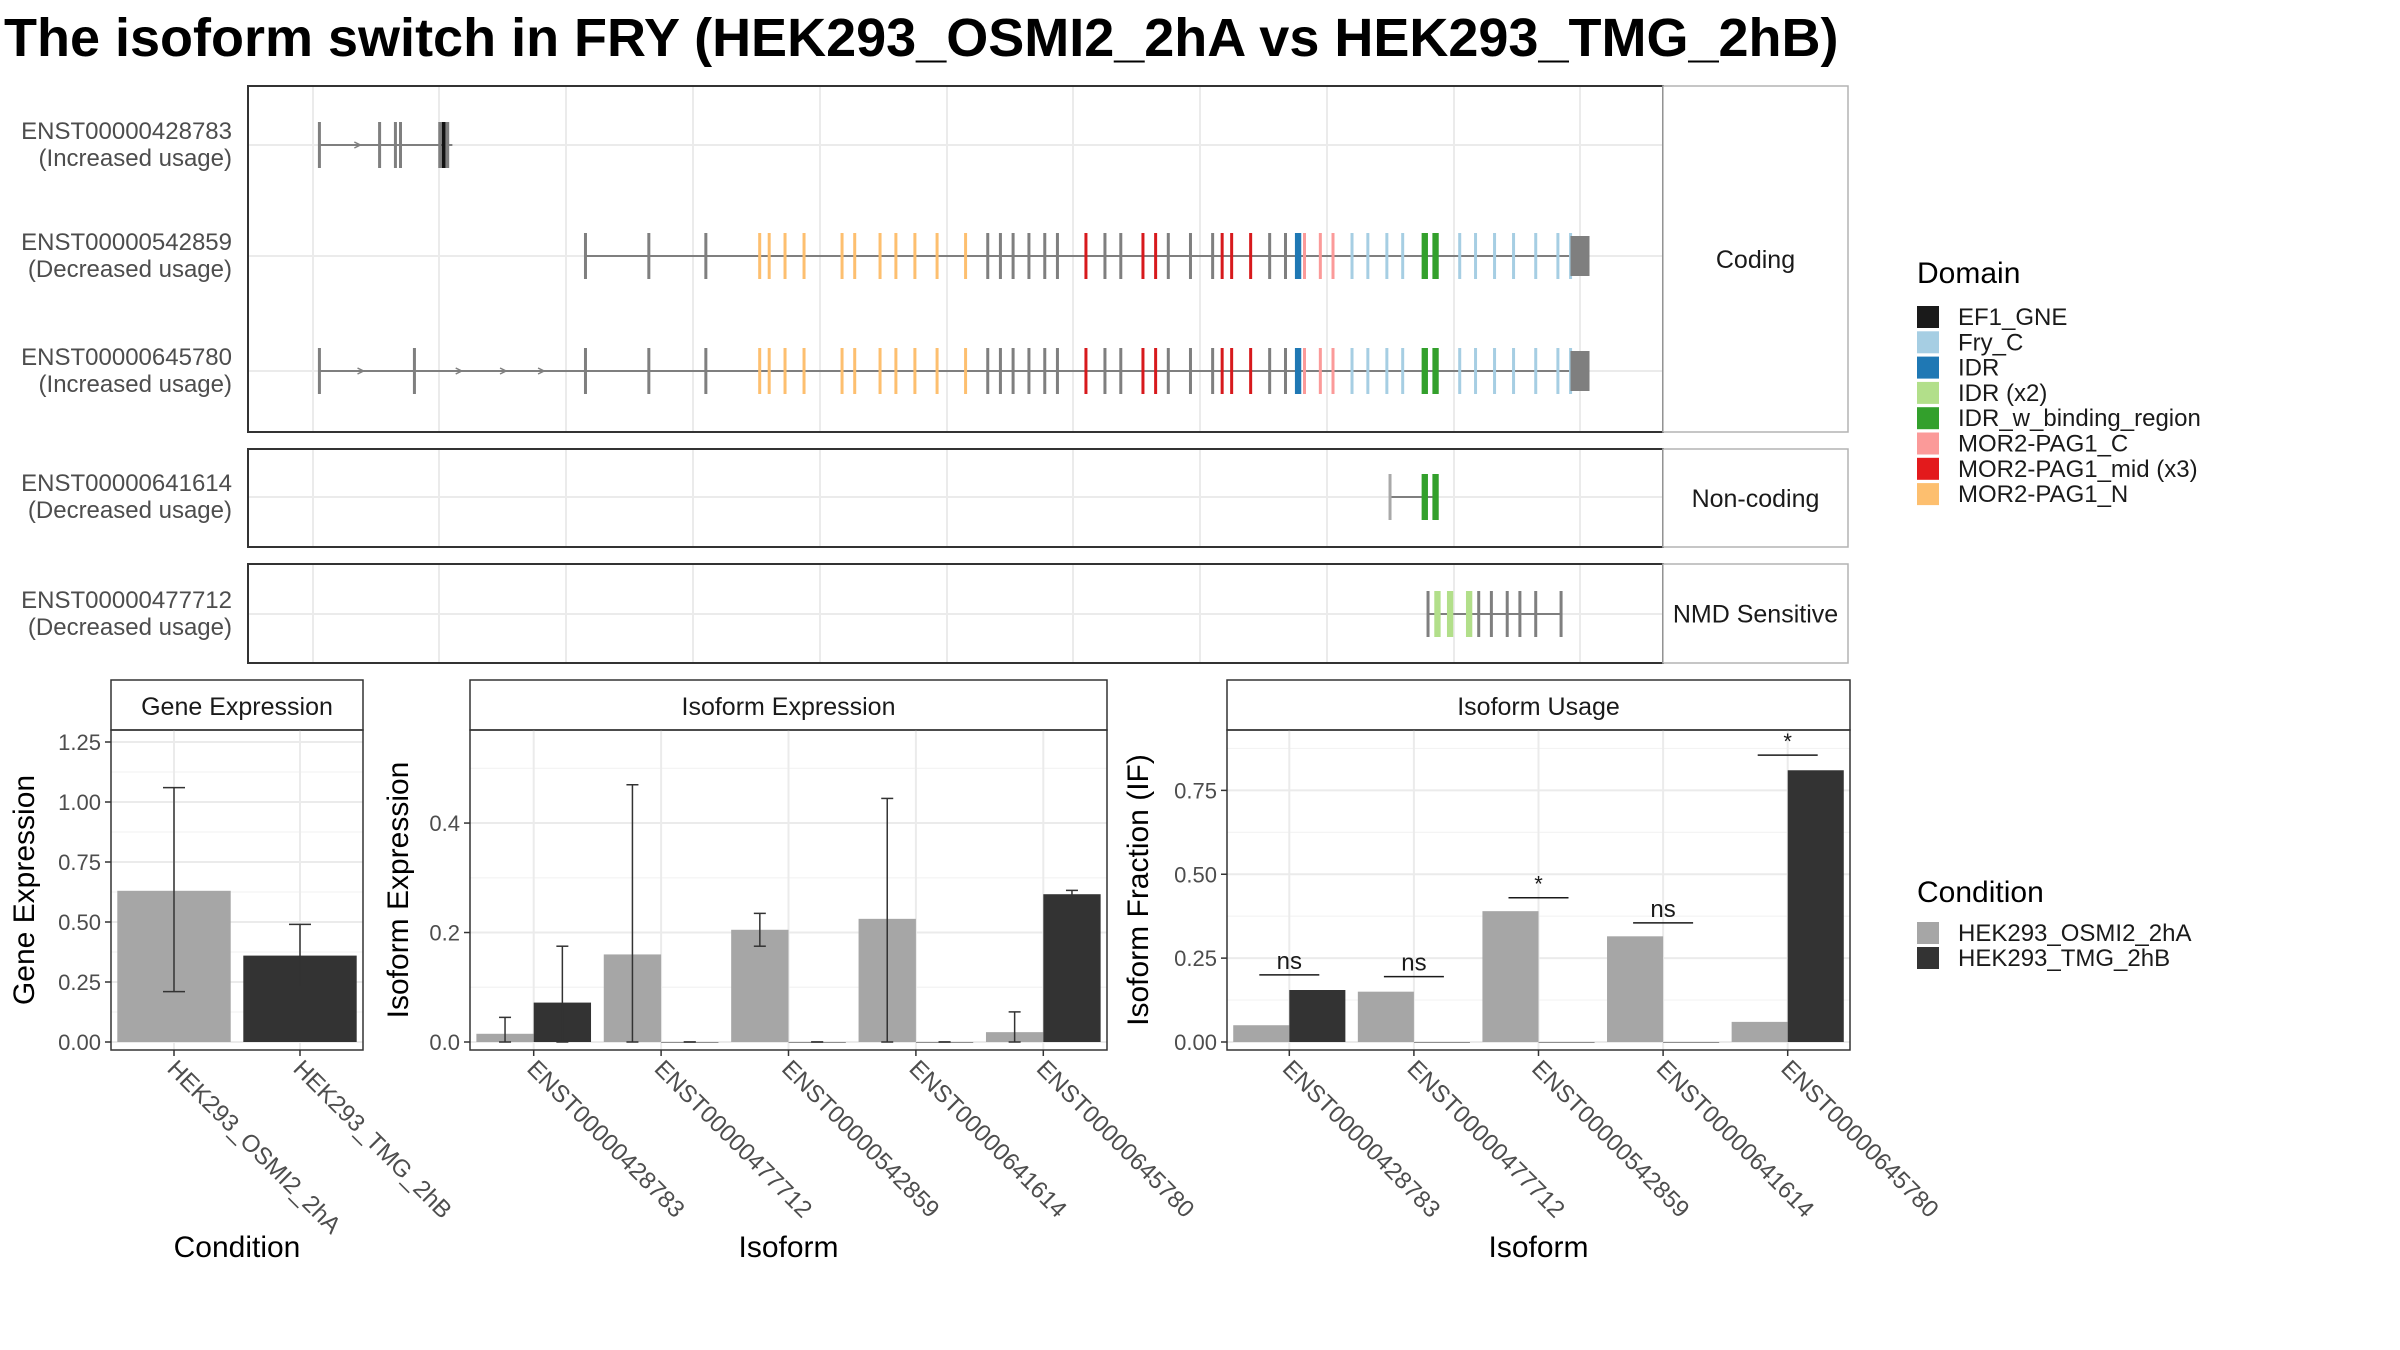 The width and height of the screenshot is (2400, 1350). I want to click on x-axis-title: Isoform, so click(788, 1247).